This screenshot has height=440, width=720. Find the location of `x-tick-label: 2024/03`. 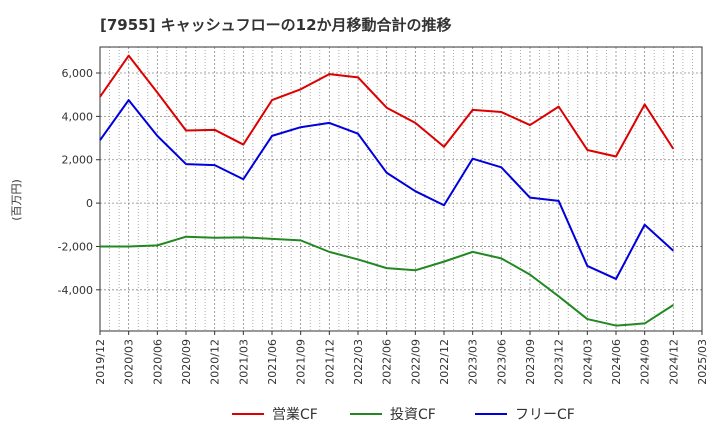

x-tick-label: 2024/03 is located at coordinates (587, 362).